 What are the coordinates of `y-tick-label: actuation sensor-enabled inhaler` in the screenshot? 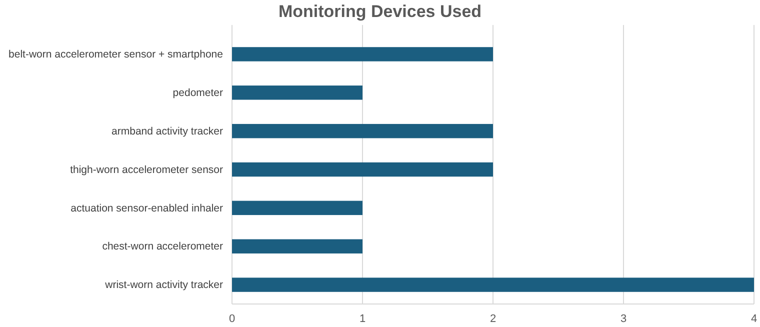 It's located at (147, 208).